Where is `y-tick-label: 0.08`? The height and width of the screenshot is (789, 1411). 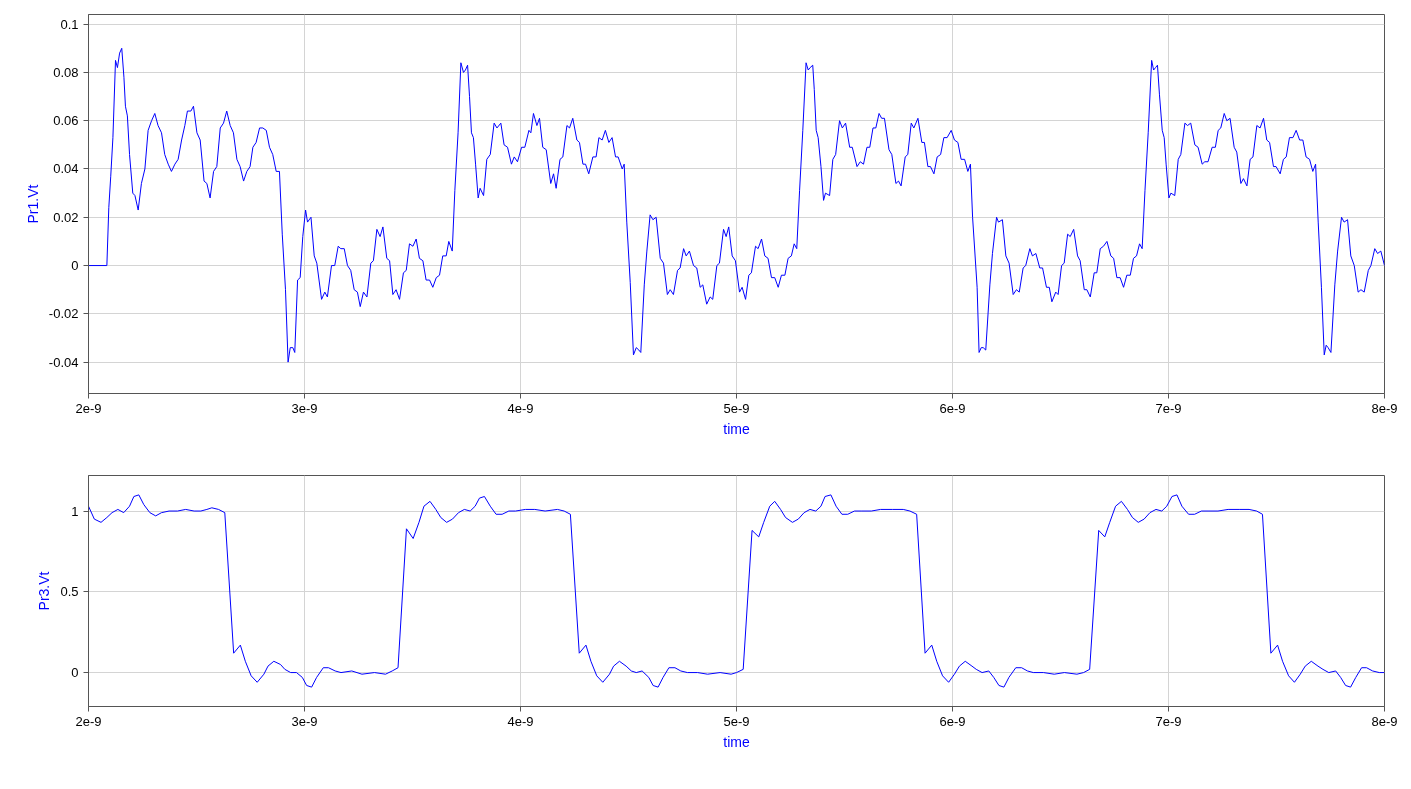
y-tick-label: 0.08 is located at coordinates (66, 72).